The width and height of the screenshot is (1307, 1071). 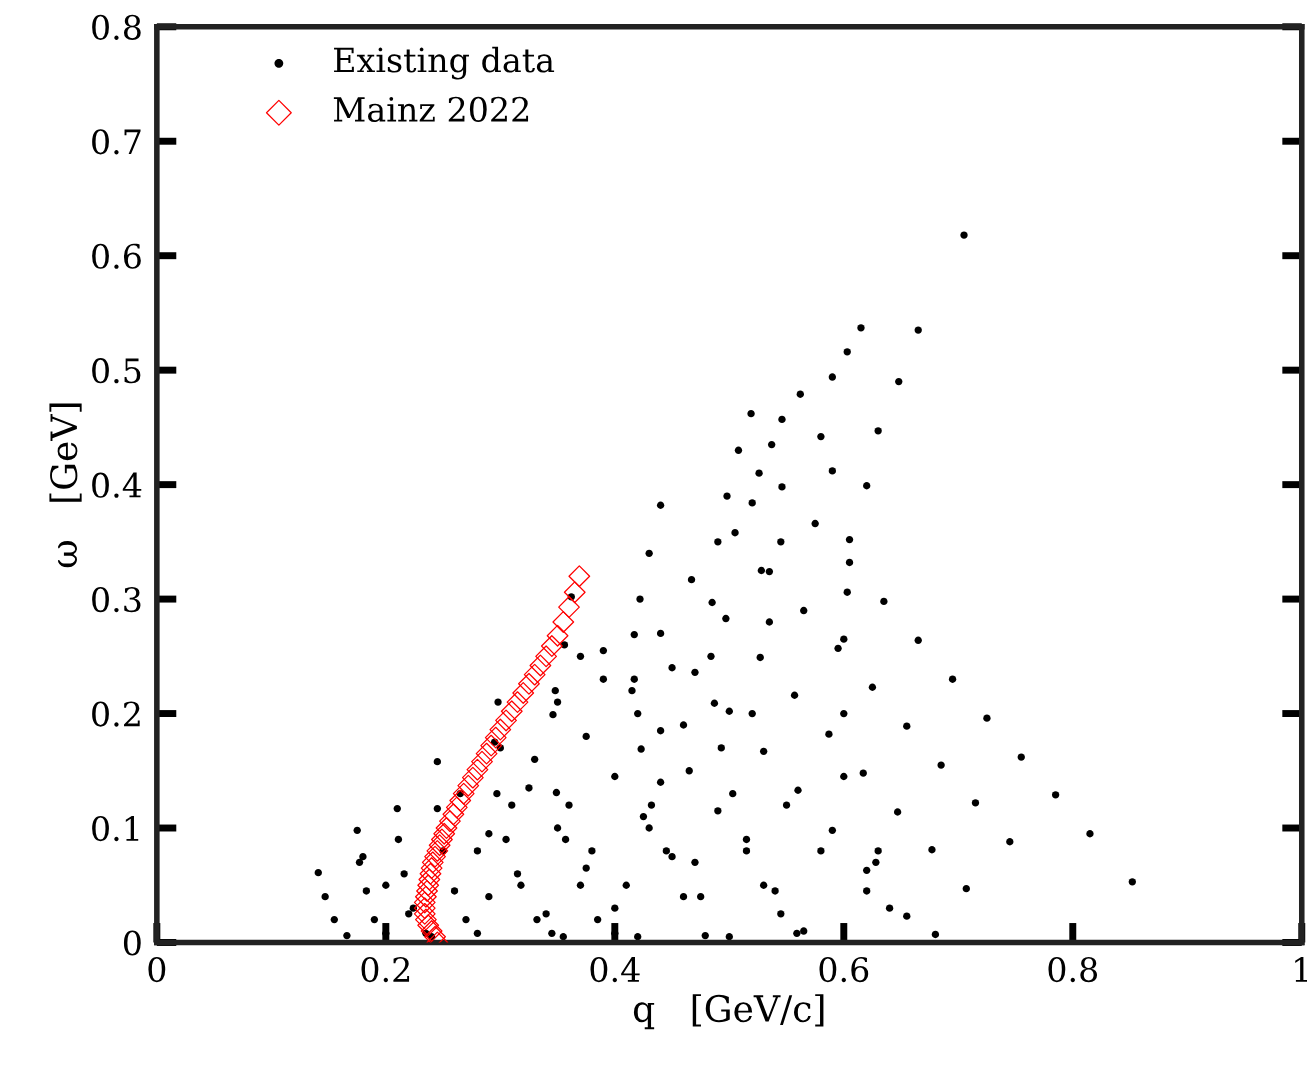 I want to click on y-tick-label: 0.2, so click(x=116, y=714).